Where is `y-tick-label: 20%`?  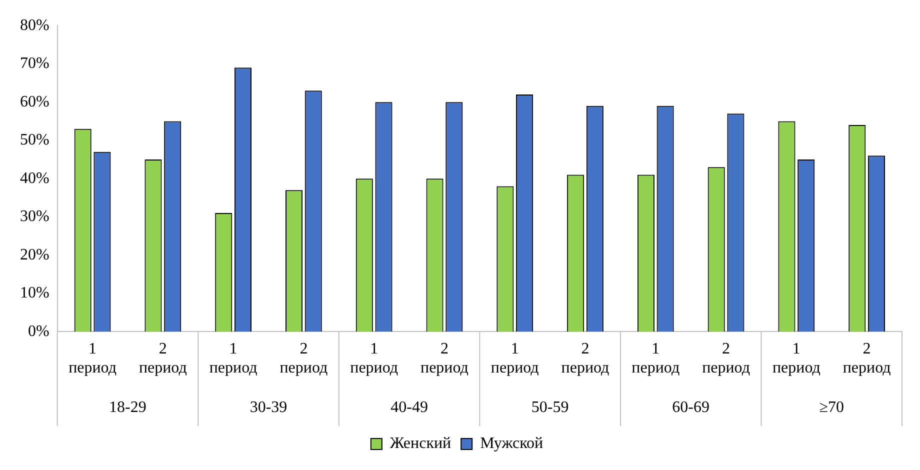 y-tick-label: 20% is located at coordinates (35, 255).